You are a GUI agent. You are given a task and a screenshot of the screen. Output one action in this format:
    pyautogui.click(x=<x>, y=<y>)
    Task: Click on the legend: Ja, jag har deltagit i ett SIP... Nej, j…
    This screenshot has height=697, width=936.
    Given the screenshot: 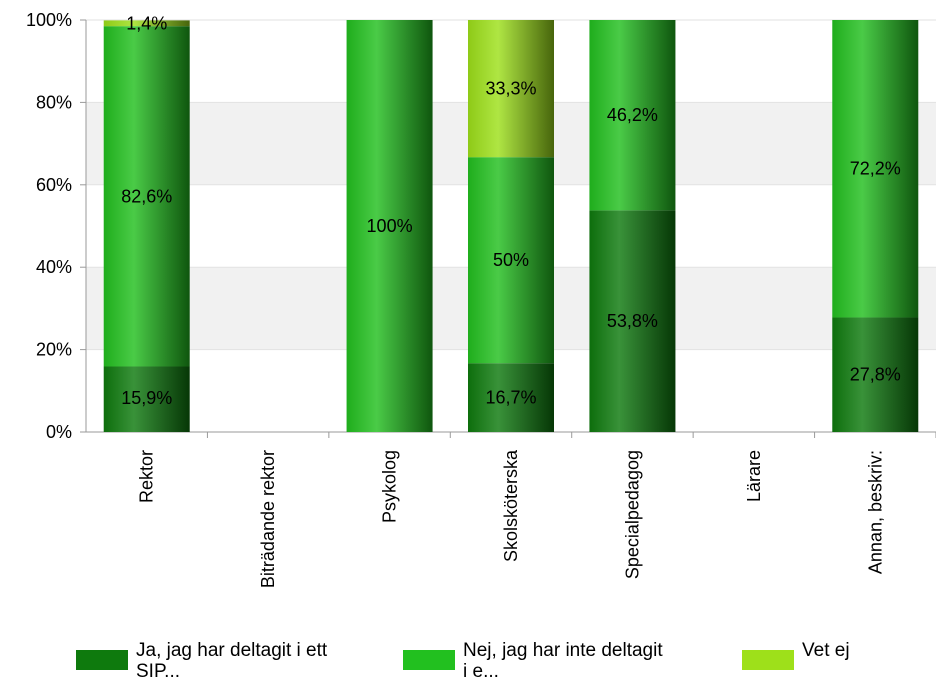 What is the action you would take?
    pyautogui.click(x=468, y=668)
    